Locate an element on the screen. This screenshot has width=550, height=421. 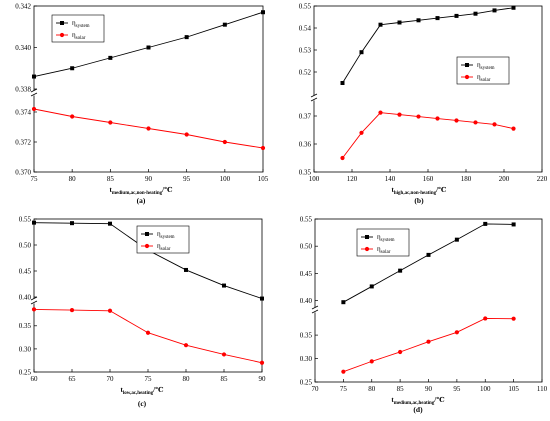
x-tick-label: 65 is located at coordinates (73, 379).